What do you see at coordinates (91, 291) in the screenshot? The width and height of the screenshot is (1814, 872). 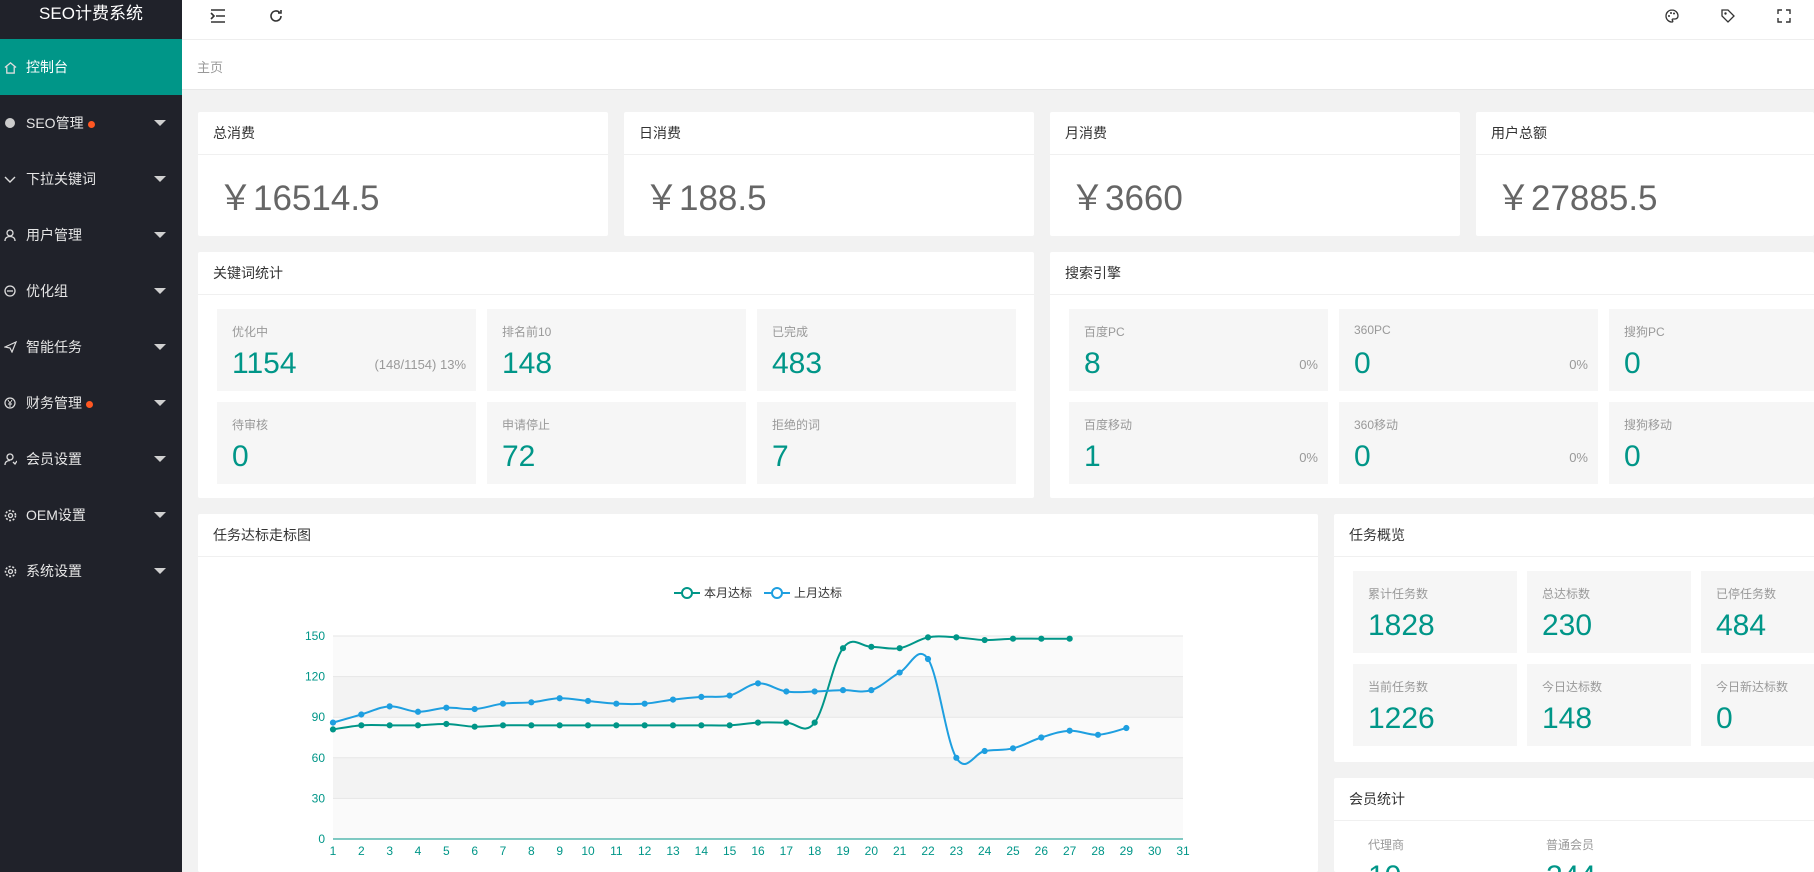 I see `sidebar-item-4: 优化组` at bounding box center [91, 291].